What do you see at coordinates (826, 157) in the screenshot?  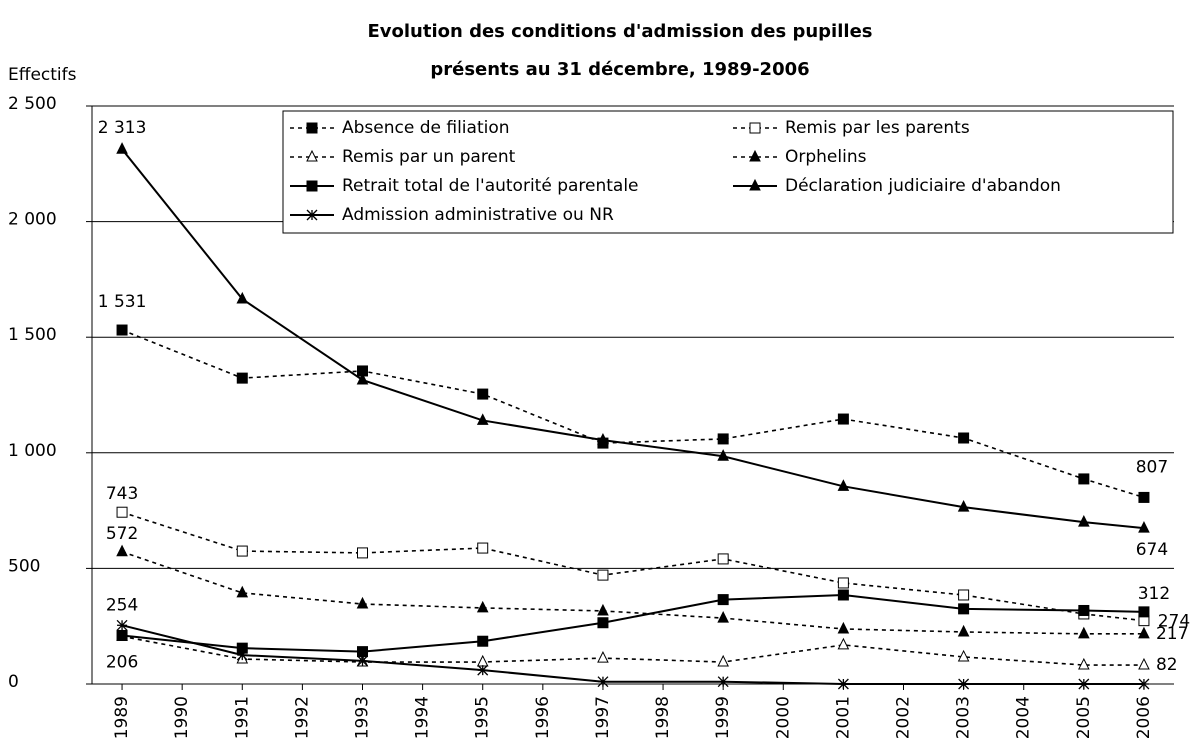 I see `legend-label: Orphelins` at bounding box center [826, 157].